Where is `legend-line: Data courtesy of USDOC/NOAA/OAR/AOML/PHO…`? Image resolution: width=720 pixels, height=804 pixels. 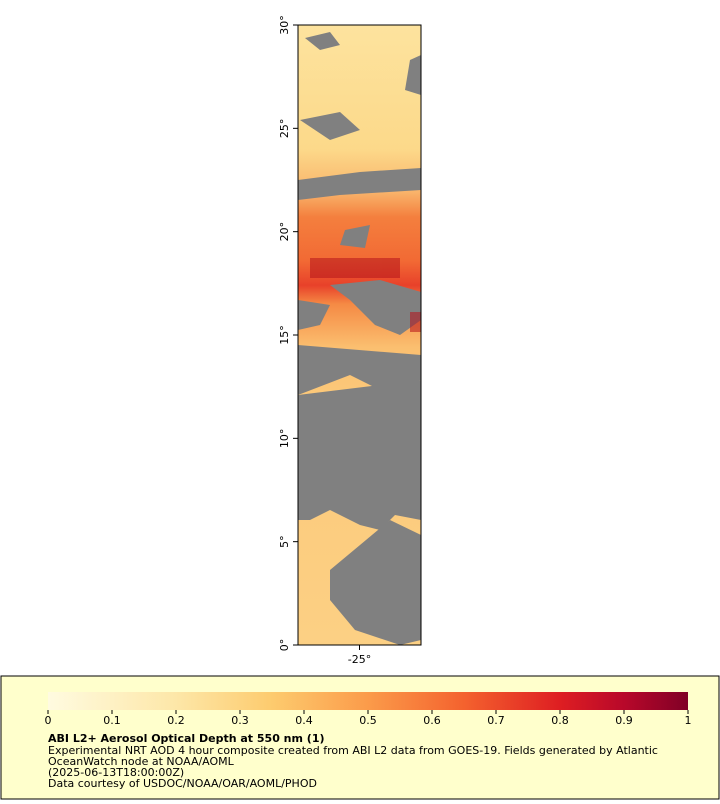
legend-line: Data courtesy of USDOC/NOAA/OAR/AOML/PHO… is located at coordinates (182, 783).